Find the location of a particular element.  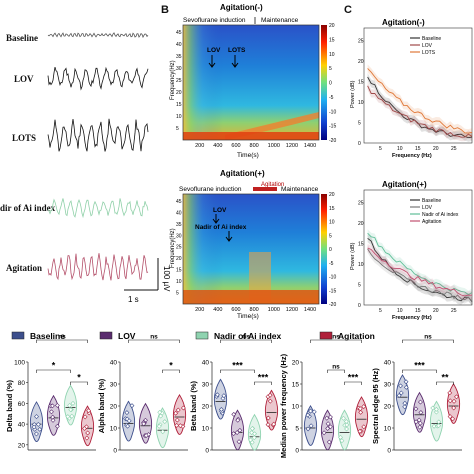

y-tick-label: 80 is located at coordinates (22, 383).